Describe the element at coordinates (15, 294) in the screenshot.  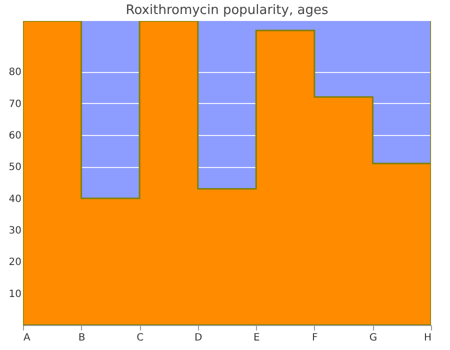
I see `y-tick-label: 10` at that location.